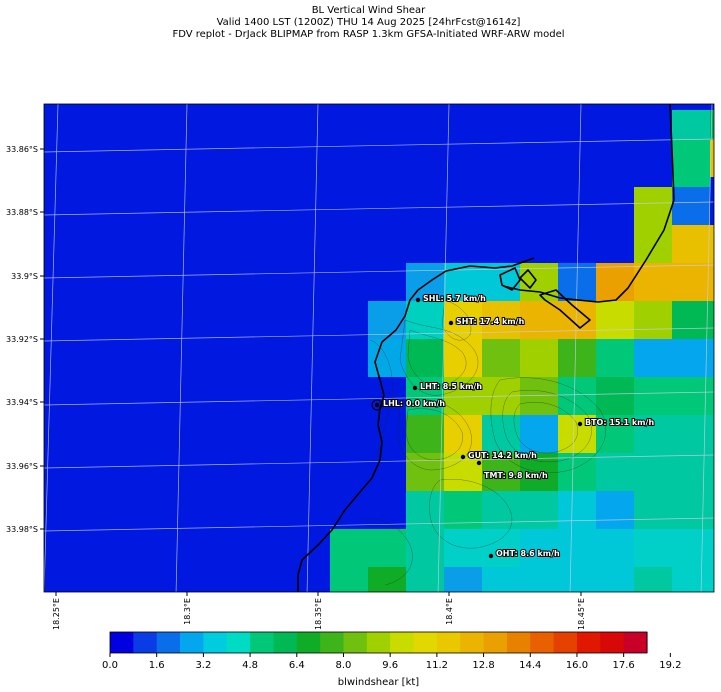 Image resolution: width=721 pixels, height=692 pixels. What do you see at coordinates (157, 665) in the screenshot?
I see `colorbar-tick-label: 1.6` at bounding box center [157, 665].